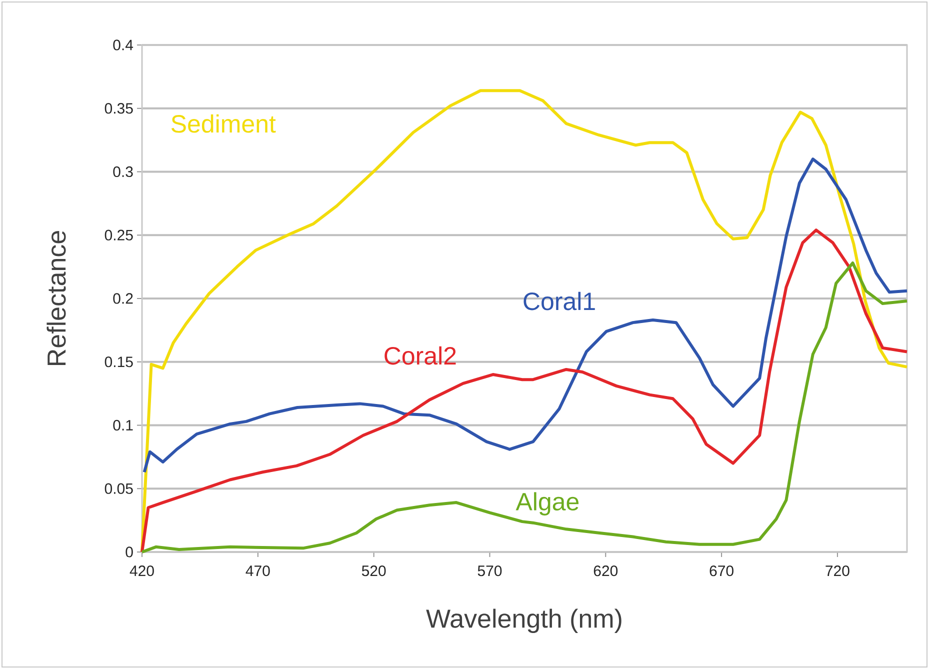 The height and width of the screenshot is (669, 929). Describe the element at coordinates (118, 362) in the screenshot. I see `y-tick-label: 0.15` at that location.